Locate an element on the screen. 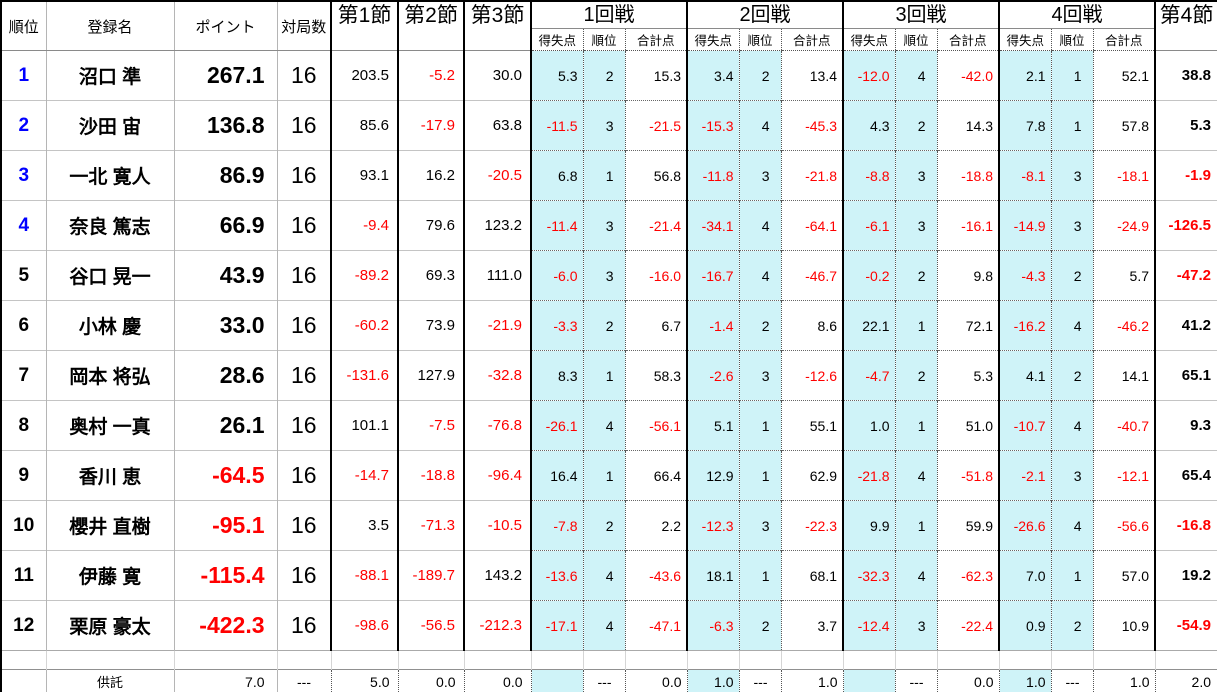  round4-total-cell: 57.8 is located at coordinates (1123, 125).